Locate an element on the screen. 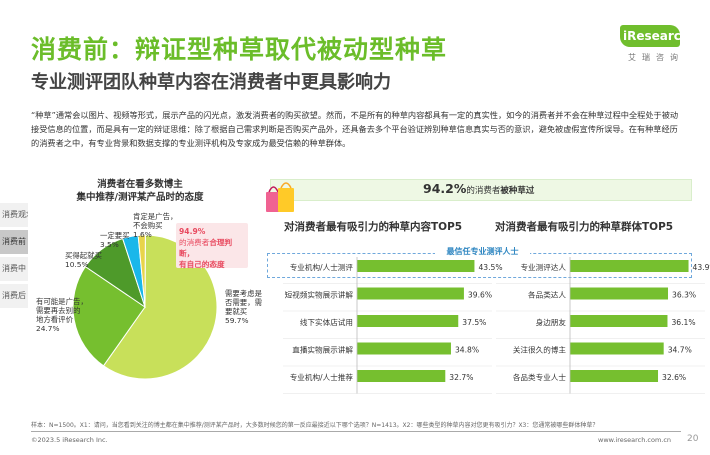 The height and width of the screenshot is (455, 710). trust-highlight-label: 最信任专业测评人士 is located at coordinates (482, 251).